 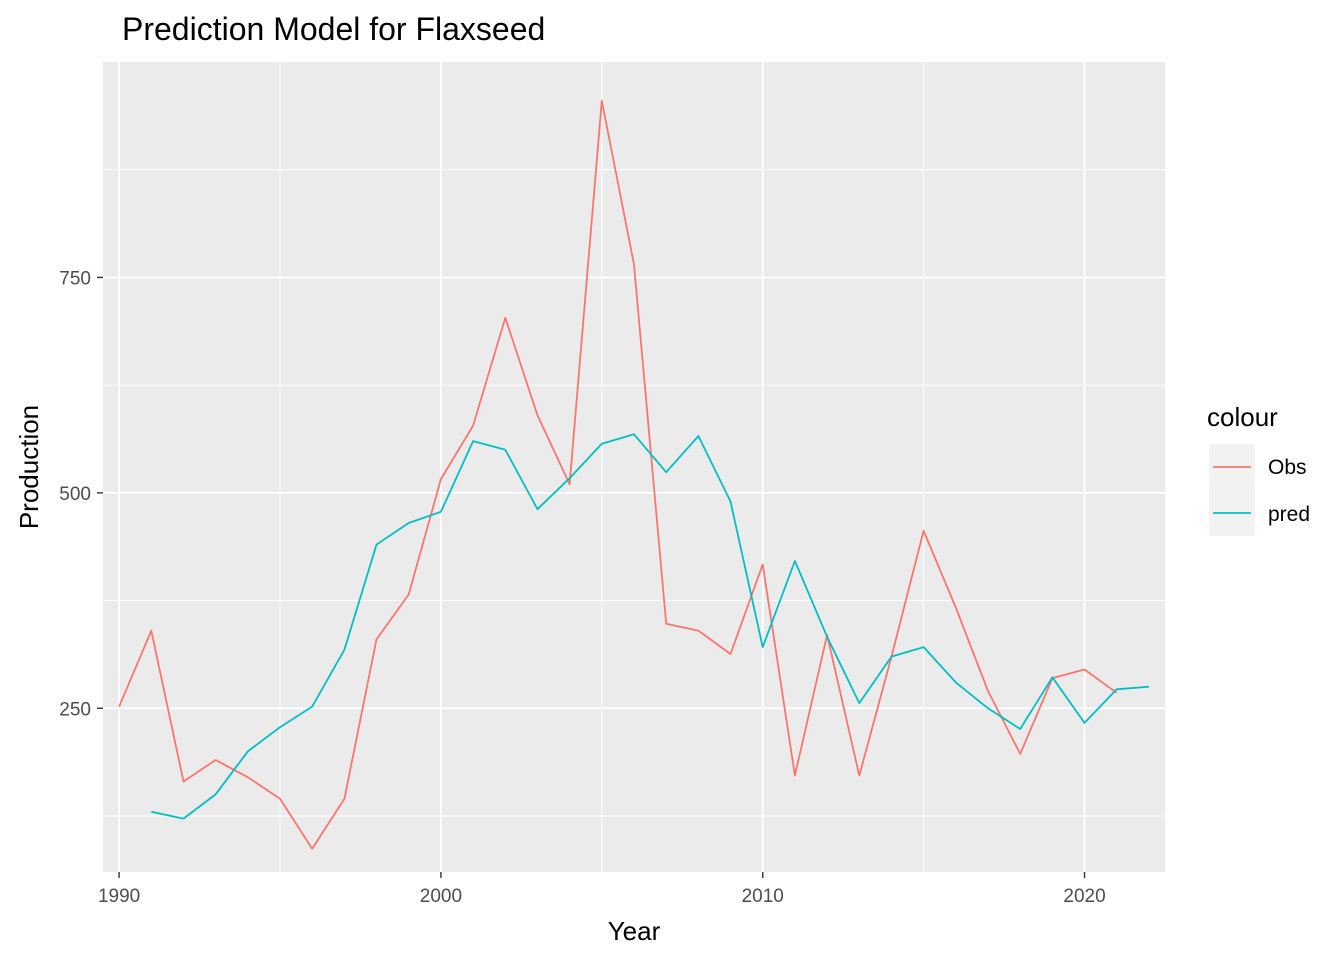 What do you see at coordinates (1242, 417) in the screenshot?
I see `legend-title: colour` at bounding box center [1242, 417].